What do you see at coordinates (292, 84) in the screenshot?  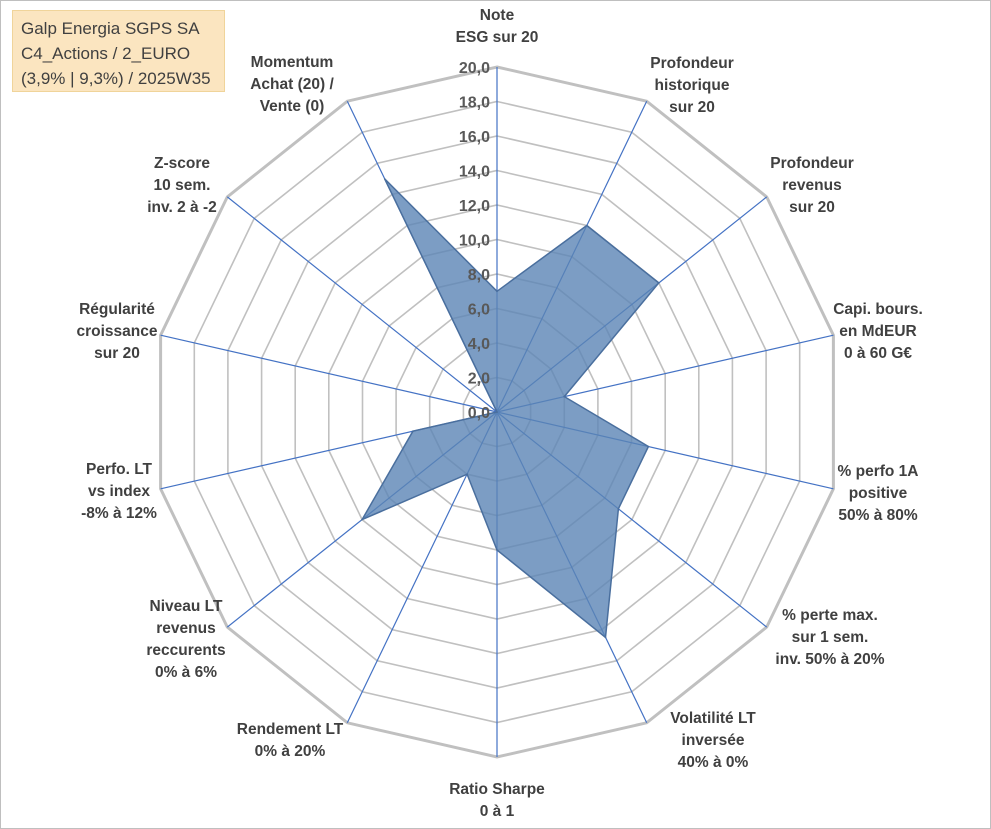 I see `axis-label-13: Momentum Achat (20) / Vente (0)` at bounding box center [292, 84].